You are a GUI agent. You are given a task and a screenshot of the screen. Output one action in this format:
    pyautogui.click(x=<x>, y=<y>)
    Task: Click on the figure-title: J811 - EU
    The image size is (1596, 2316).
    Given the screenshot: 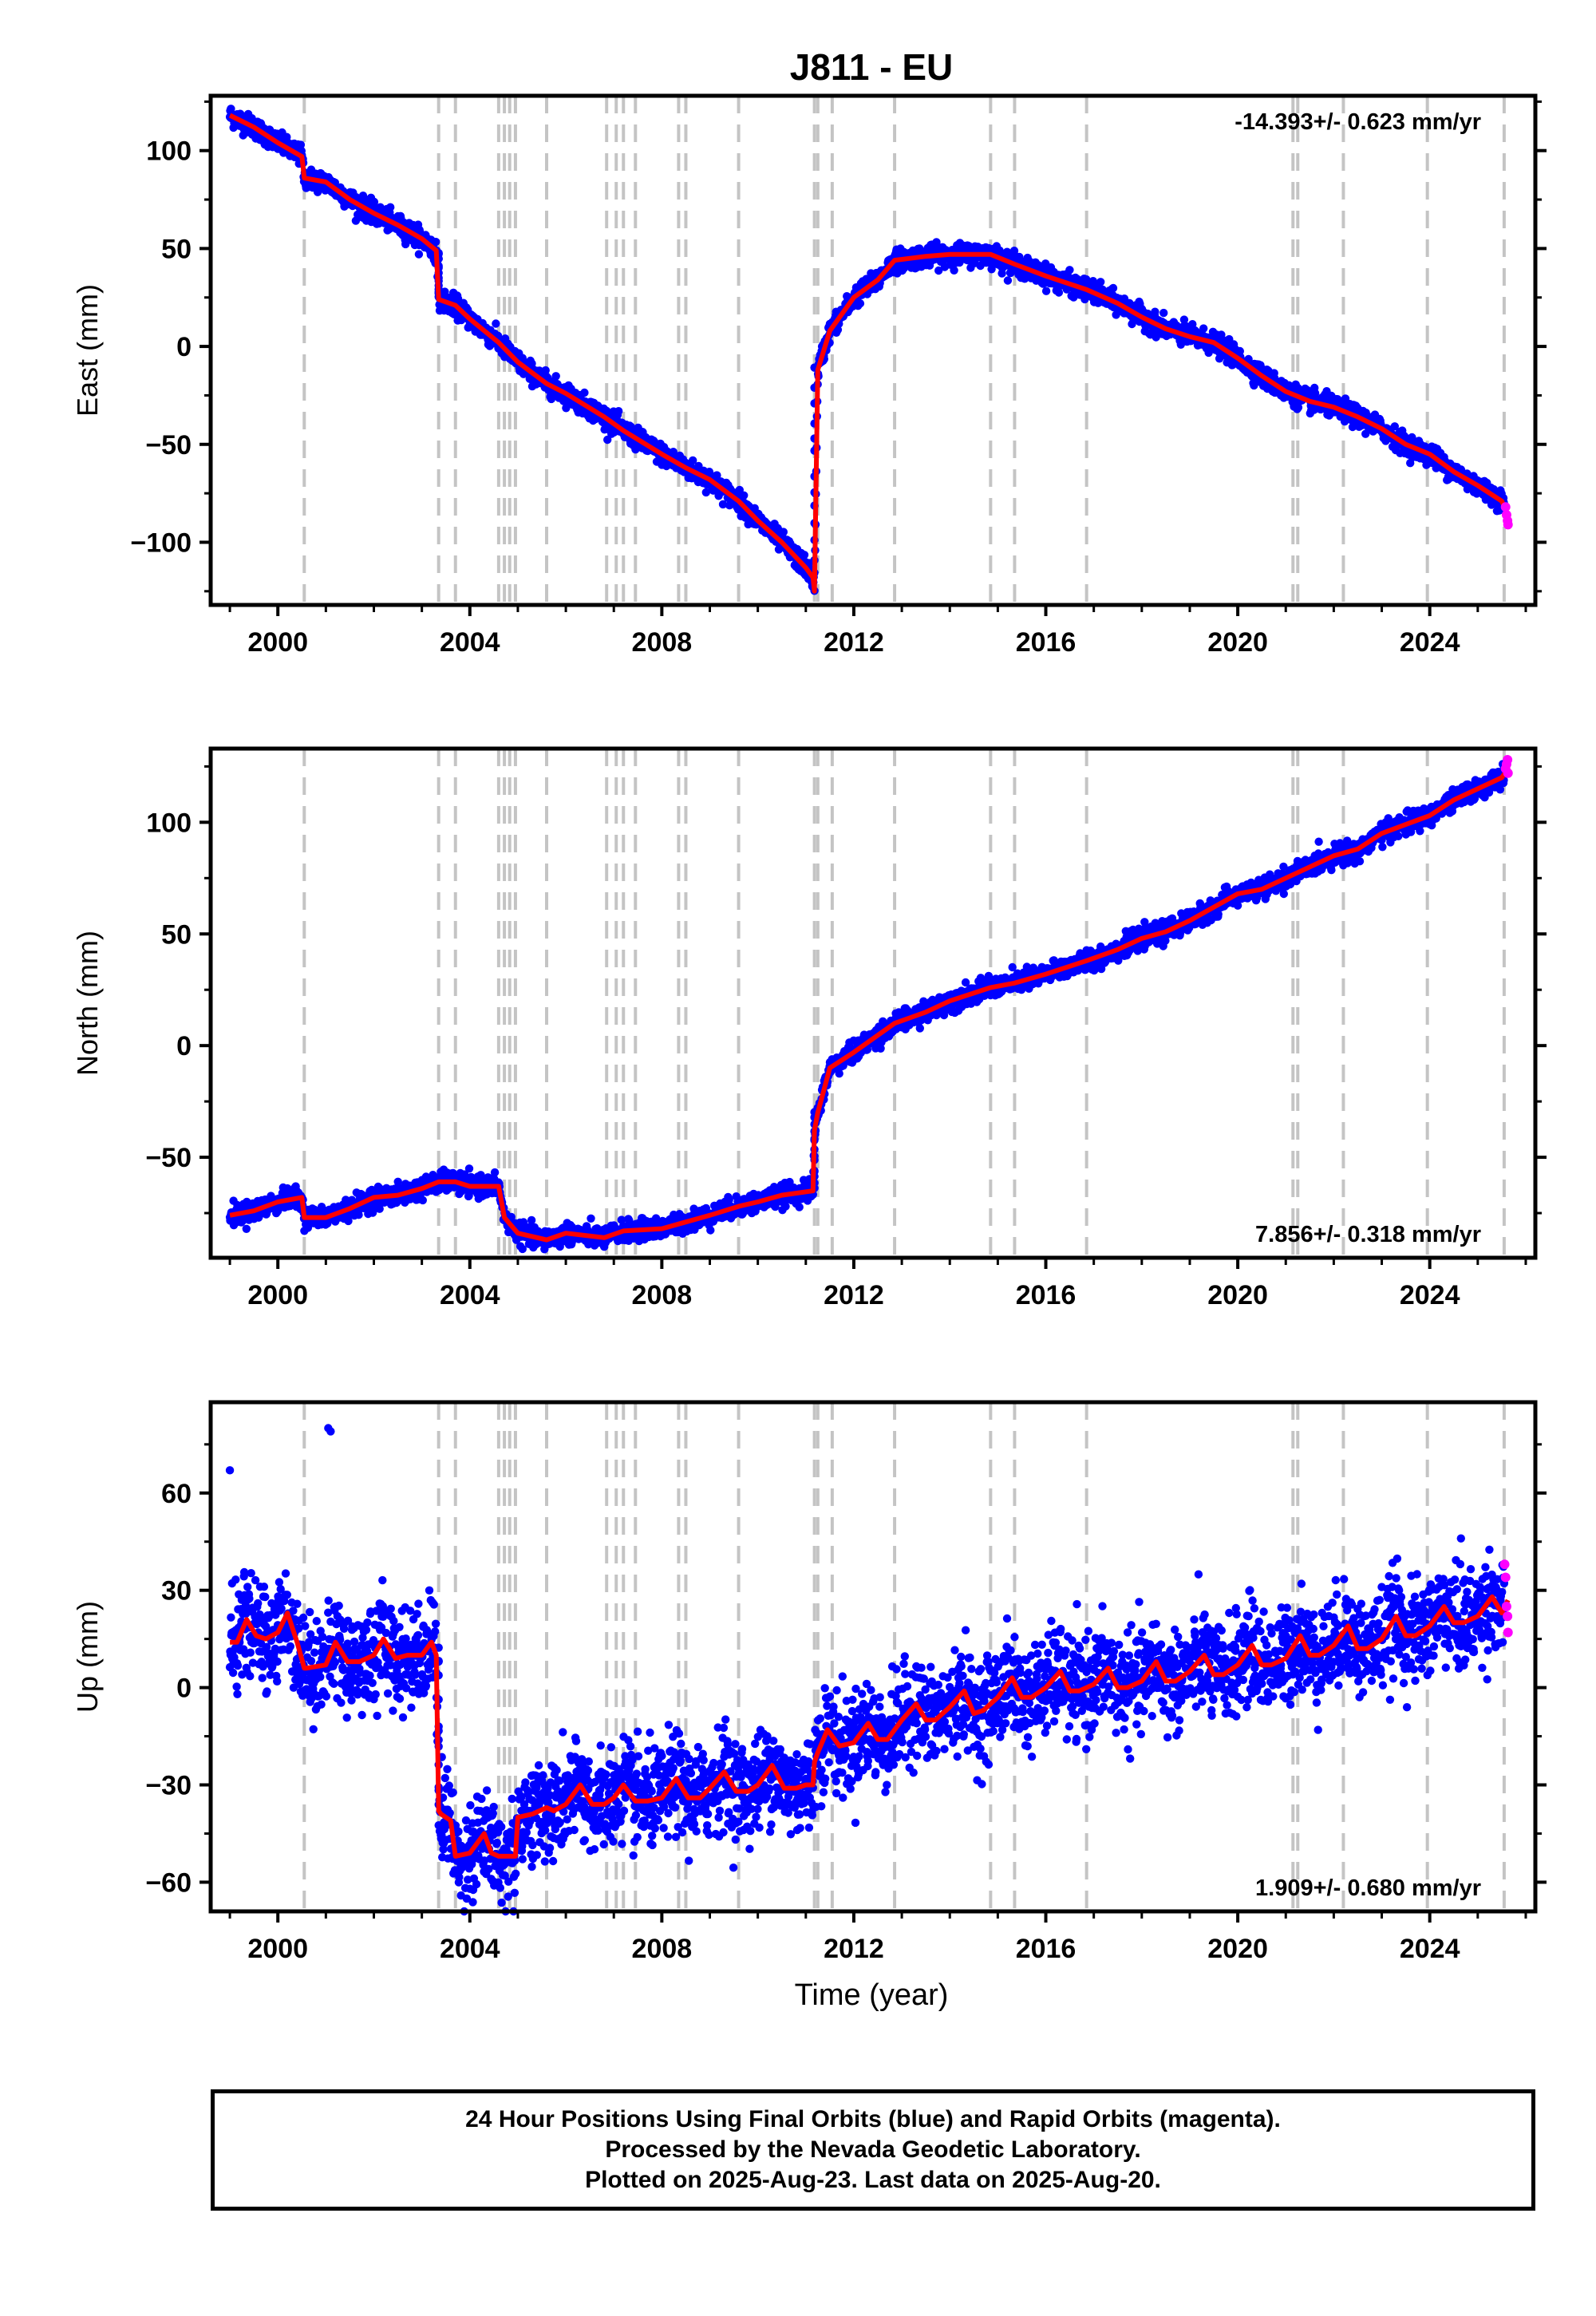 What is the action you would take?
    pyautogui.click(x=872, y=67)
    